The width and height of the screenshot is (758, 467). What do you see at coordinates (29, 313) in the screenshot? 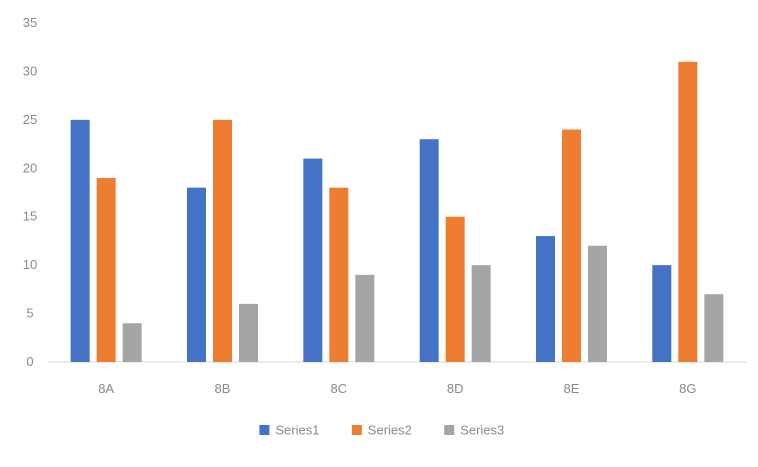
I see `y-tick-label: 5` at bounding box center [29, 313].